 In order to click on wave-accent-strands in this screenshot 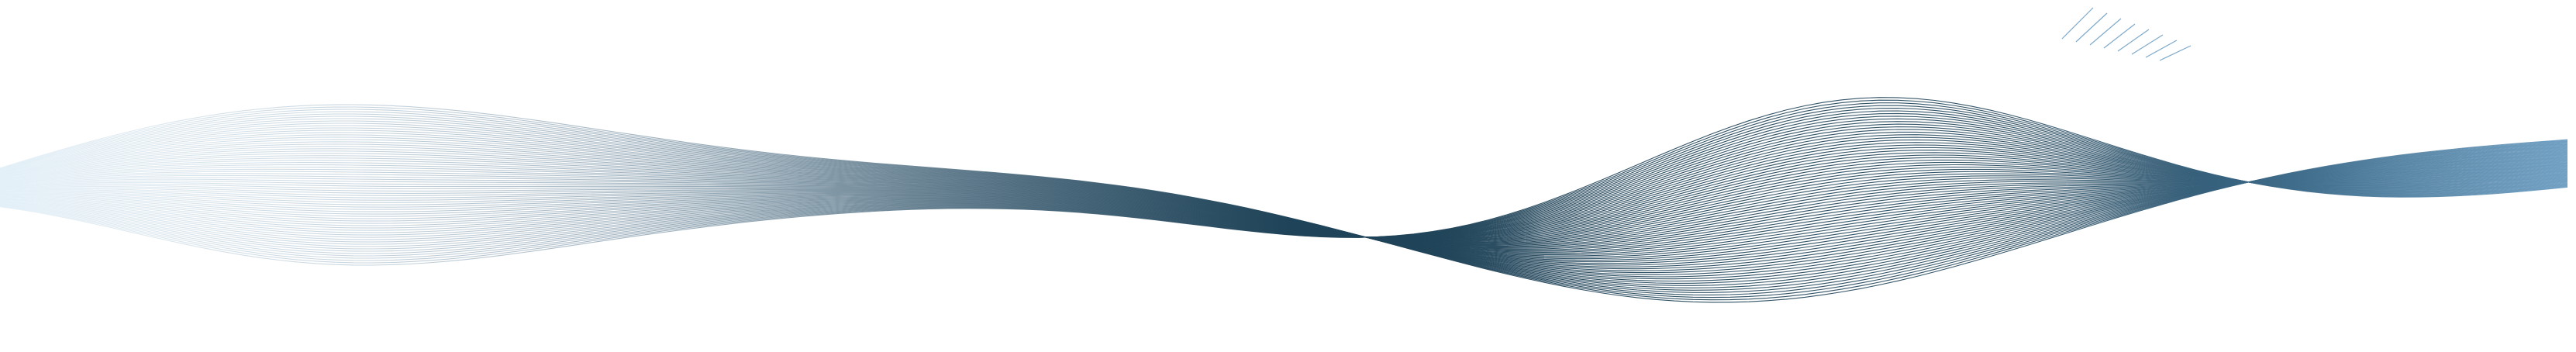, I will do `click(2126, 34)`.